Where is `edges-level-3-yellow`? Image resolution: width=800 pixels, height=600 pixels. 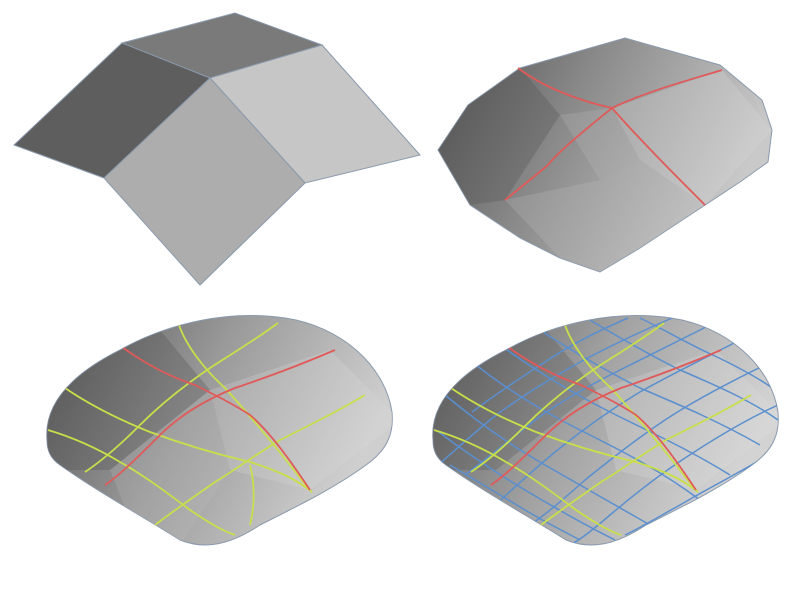 edges-level-3-yellow is located at coordinates (592, 428).